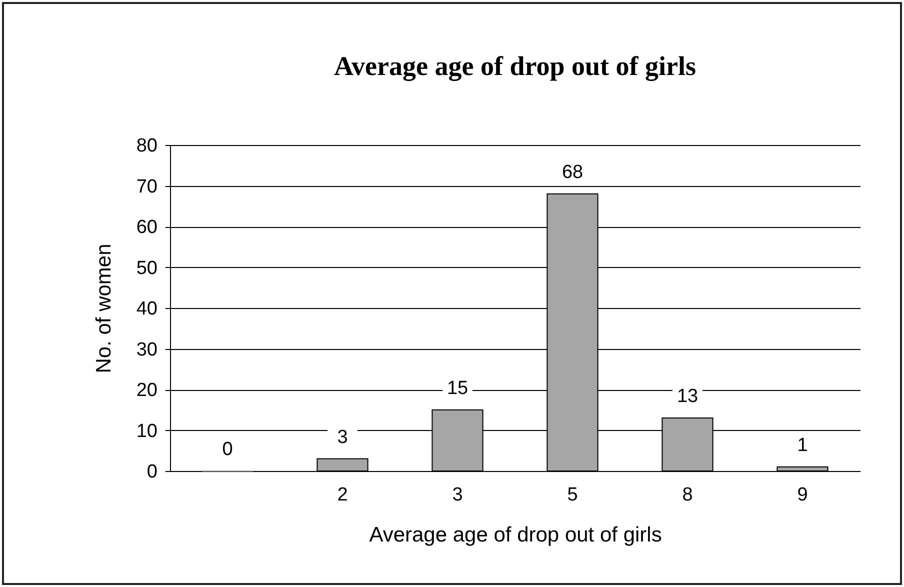  What do you see at coordinates (457, 388) in the screenshot?
I see `data-label: 15` at bounding box center [457, 388].